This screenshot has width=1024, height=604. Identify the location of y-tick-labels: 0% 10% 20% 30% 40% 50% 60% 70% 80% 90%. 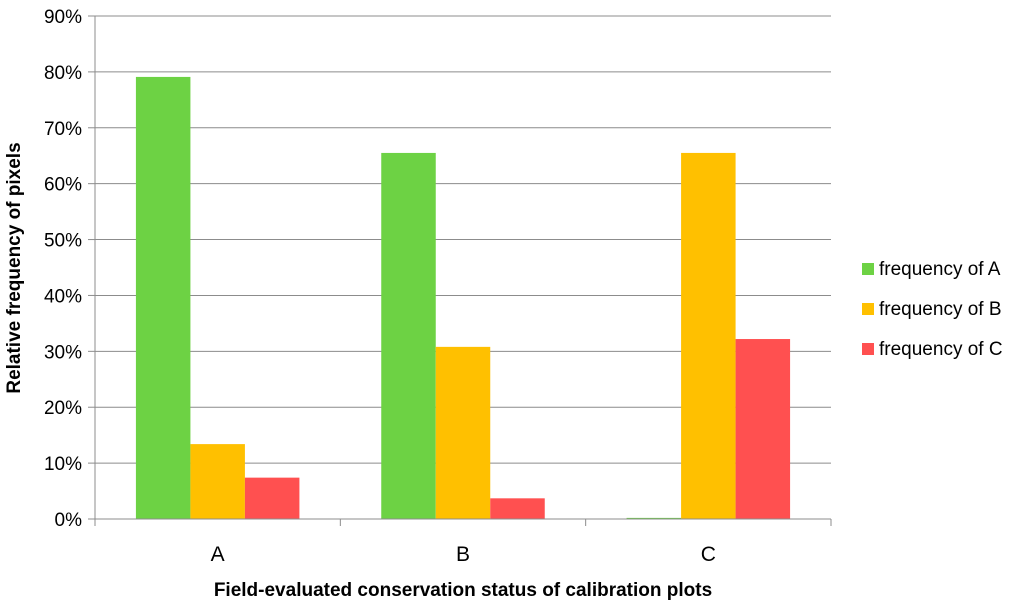
(69, 269).